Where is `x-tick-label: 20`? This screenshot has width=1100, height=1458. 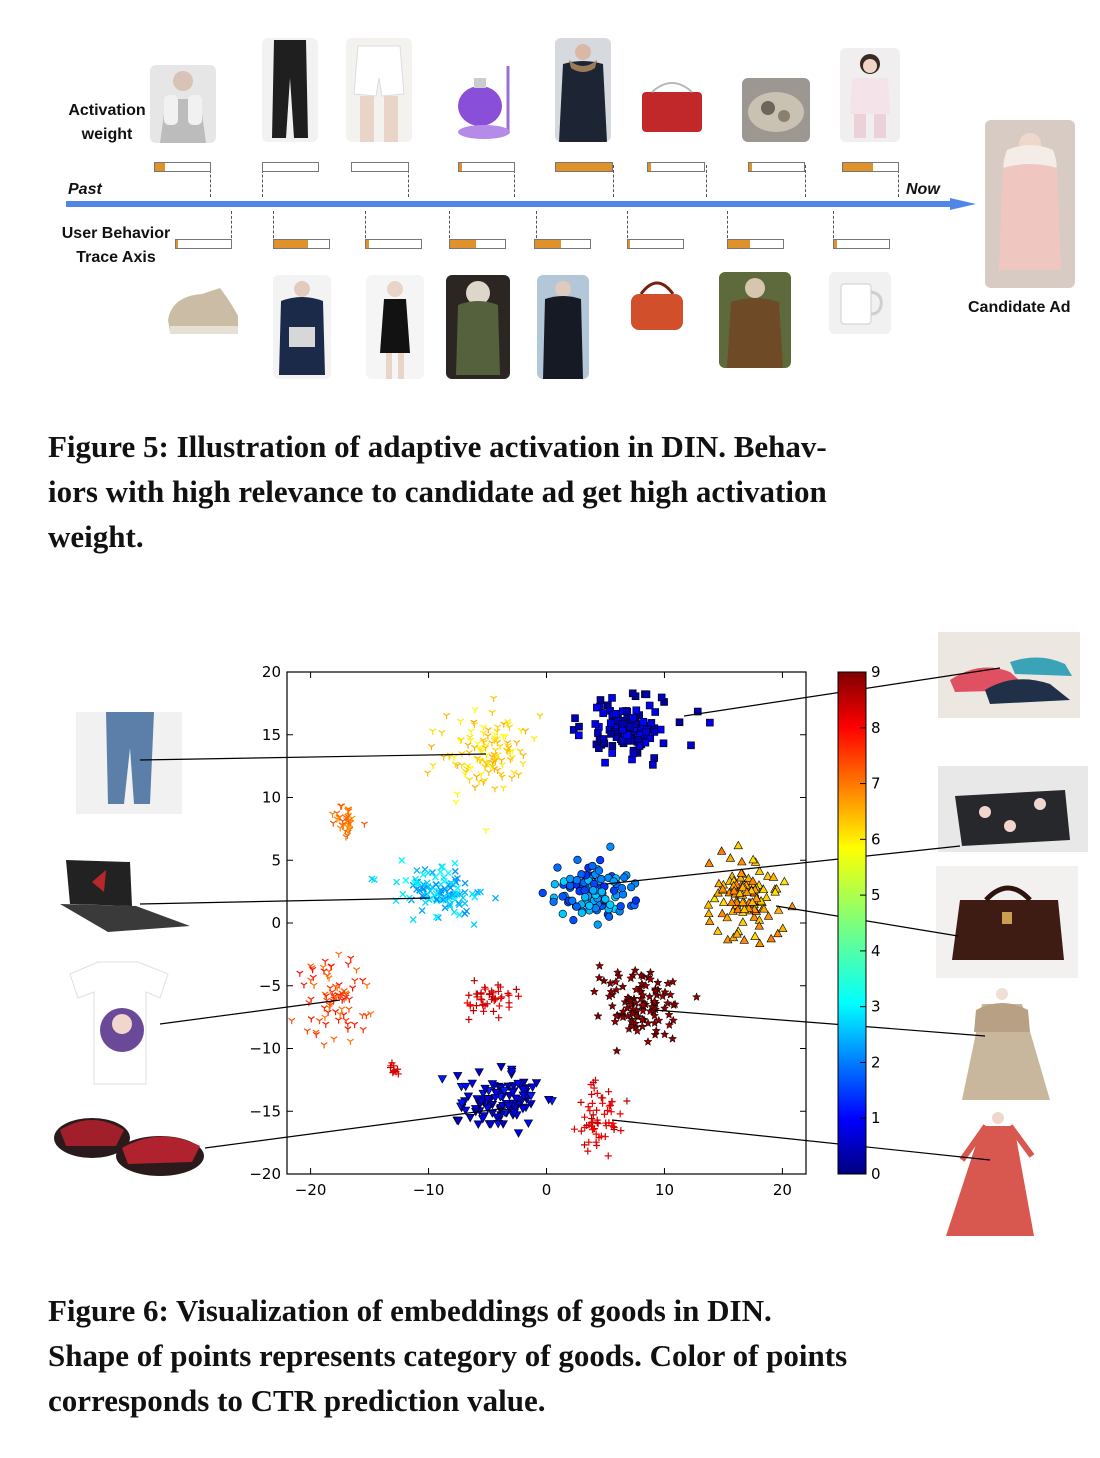
x-tick-label: 20 is located at coordinates (782, 1190).